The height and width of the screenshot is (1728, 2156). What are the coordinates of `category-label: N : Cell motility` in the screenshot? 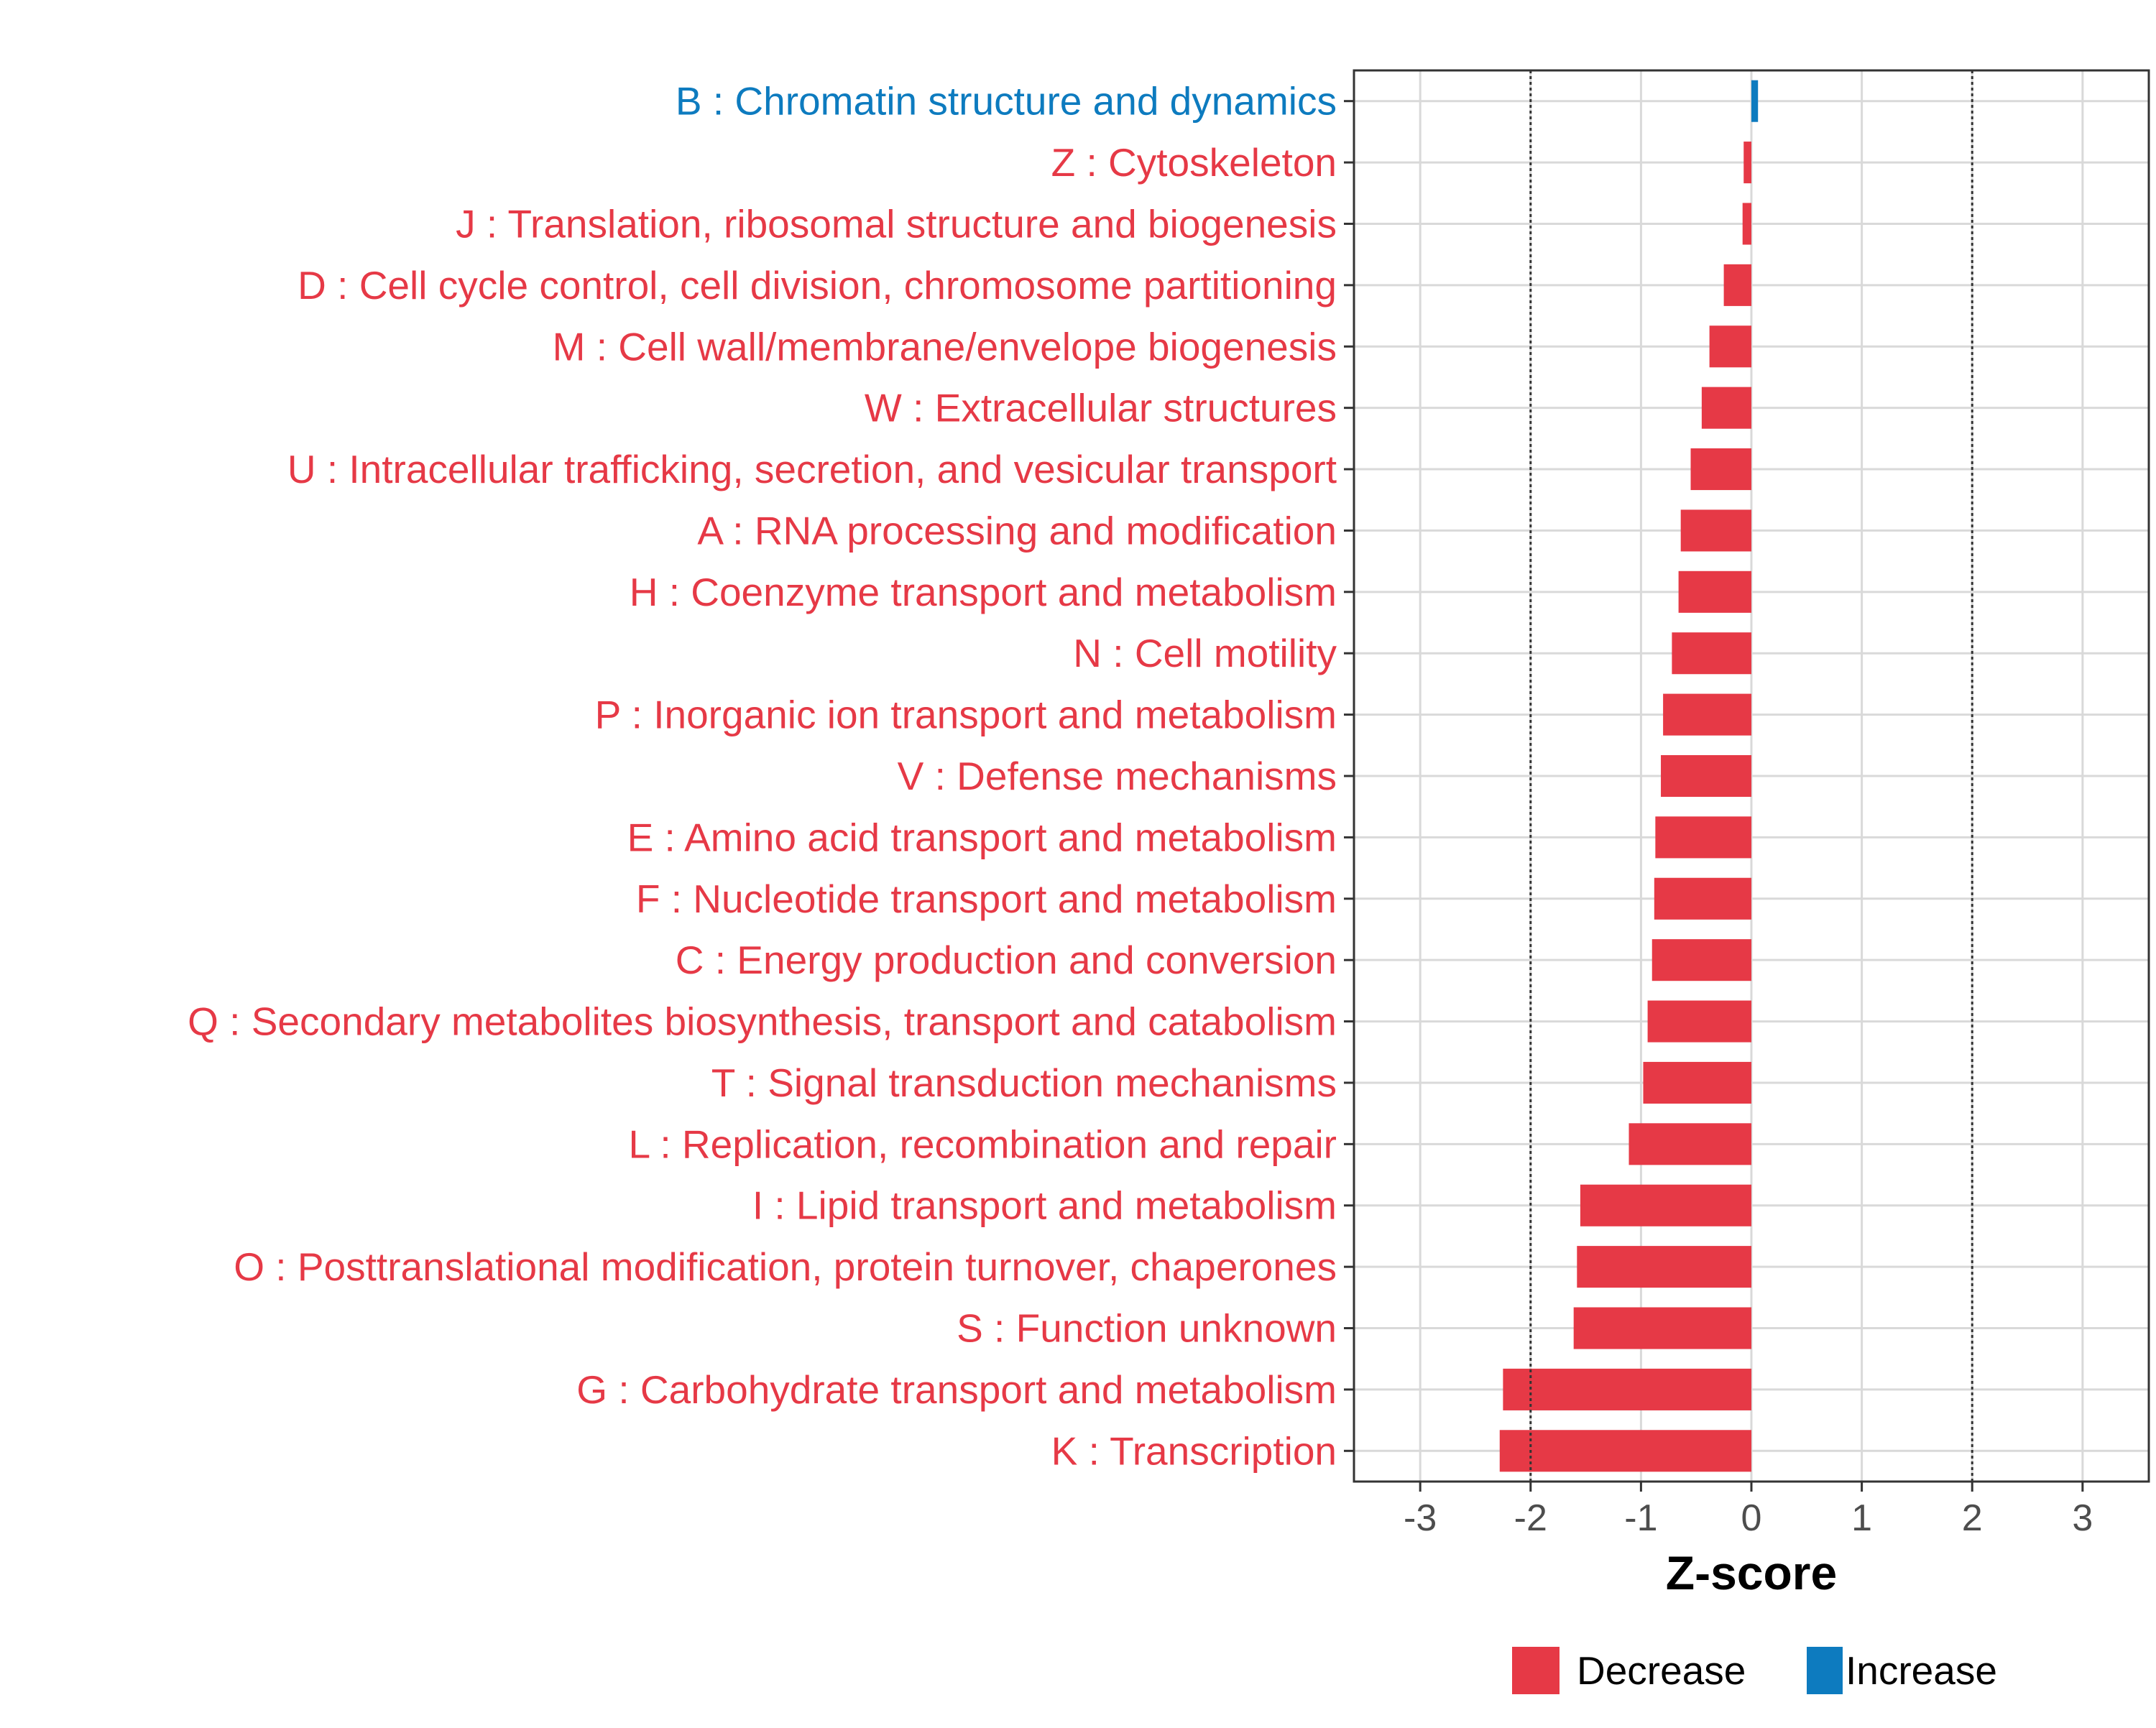 It's located at (1205, 653).